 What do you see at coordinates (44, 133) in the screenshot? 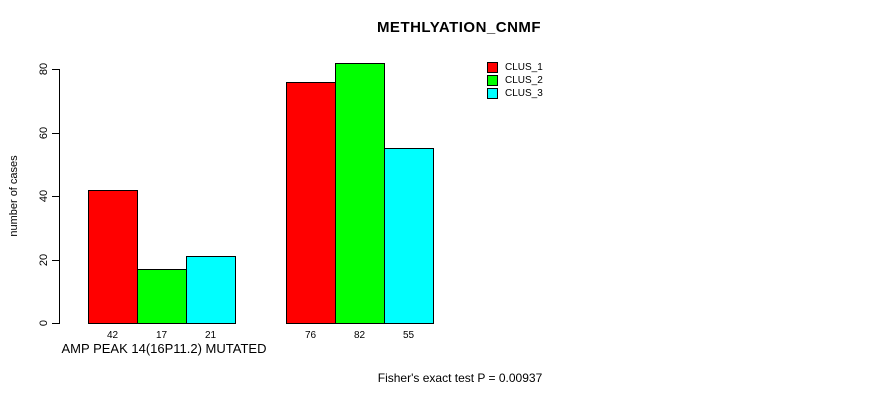
I see `y-tick-label: 60` at bounding box center [44, 133].